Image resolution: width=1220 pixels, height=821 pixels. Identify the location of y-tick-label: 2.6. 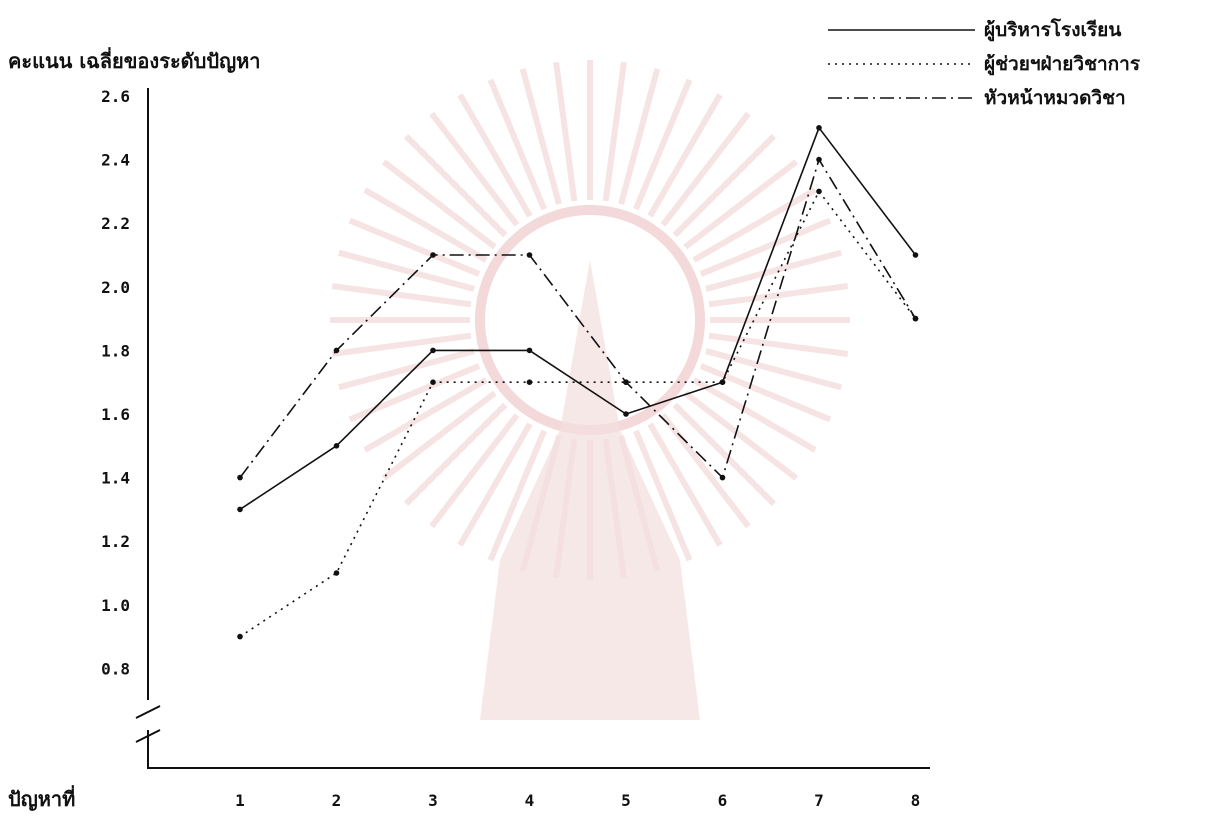
(115, 96).